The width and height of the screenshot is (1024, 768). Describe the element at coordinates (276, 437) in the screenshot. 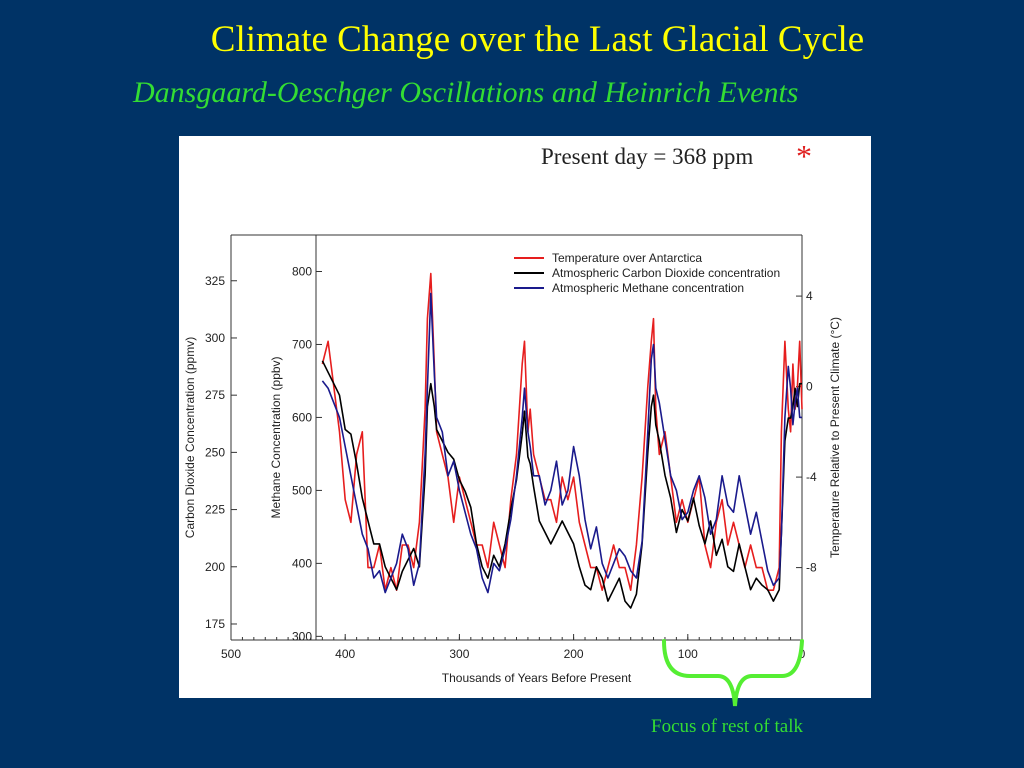

I see `methane-axis-title: Methane Concentration (ppbv)` at that location.